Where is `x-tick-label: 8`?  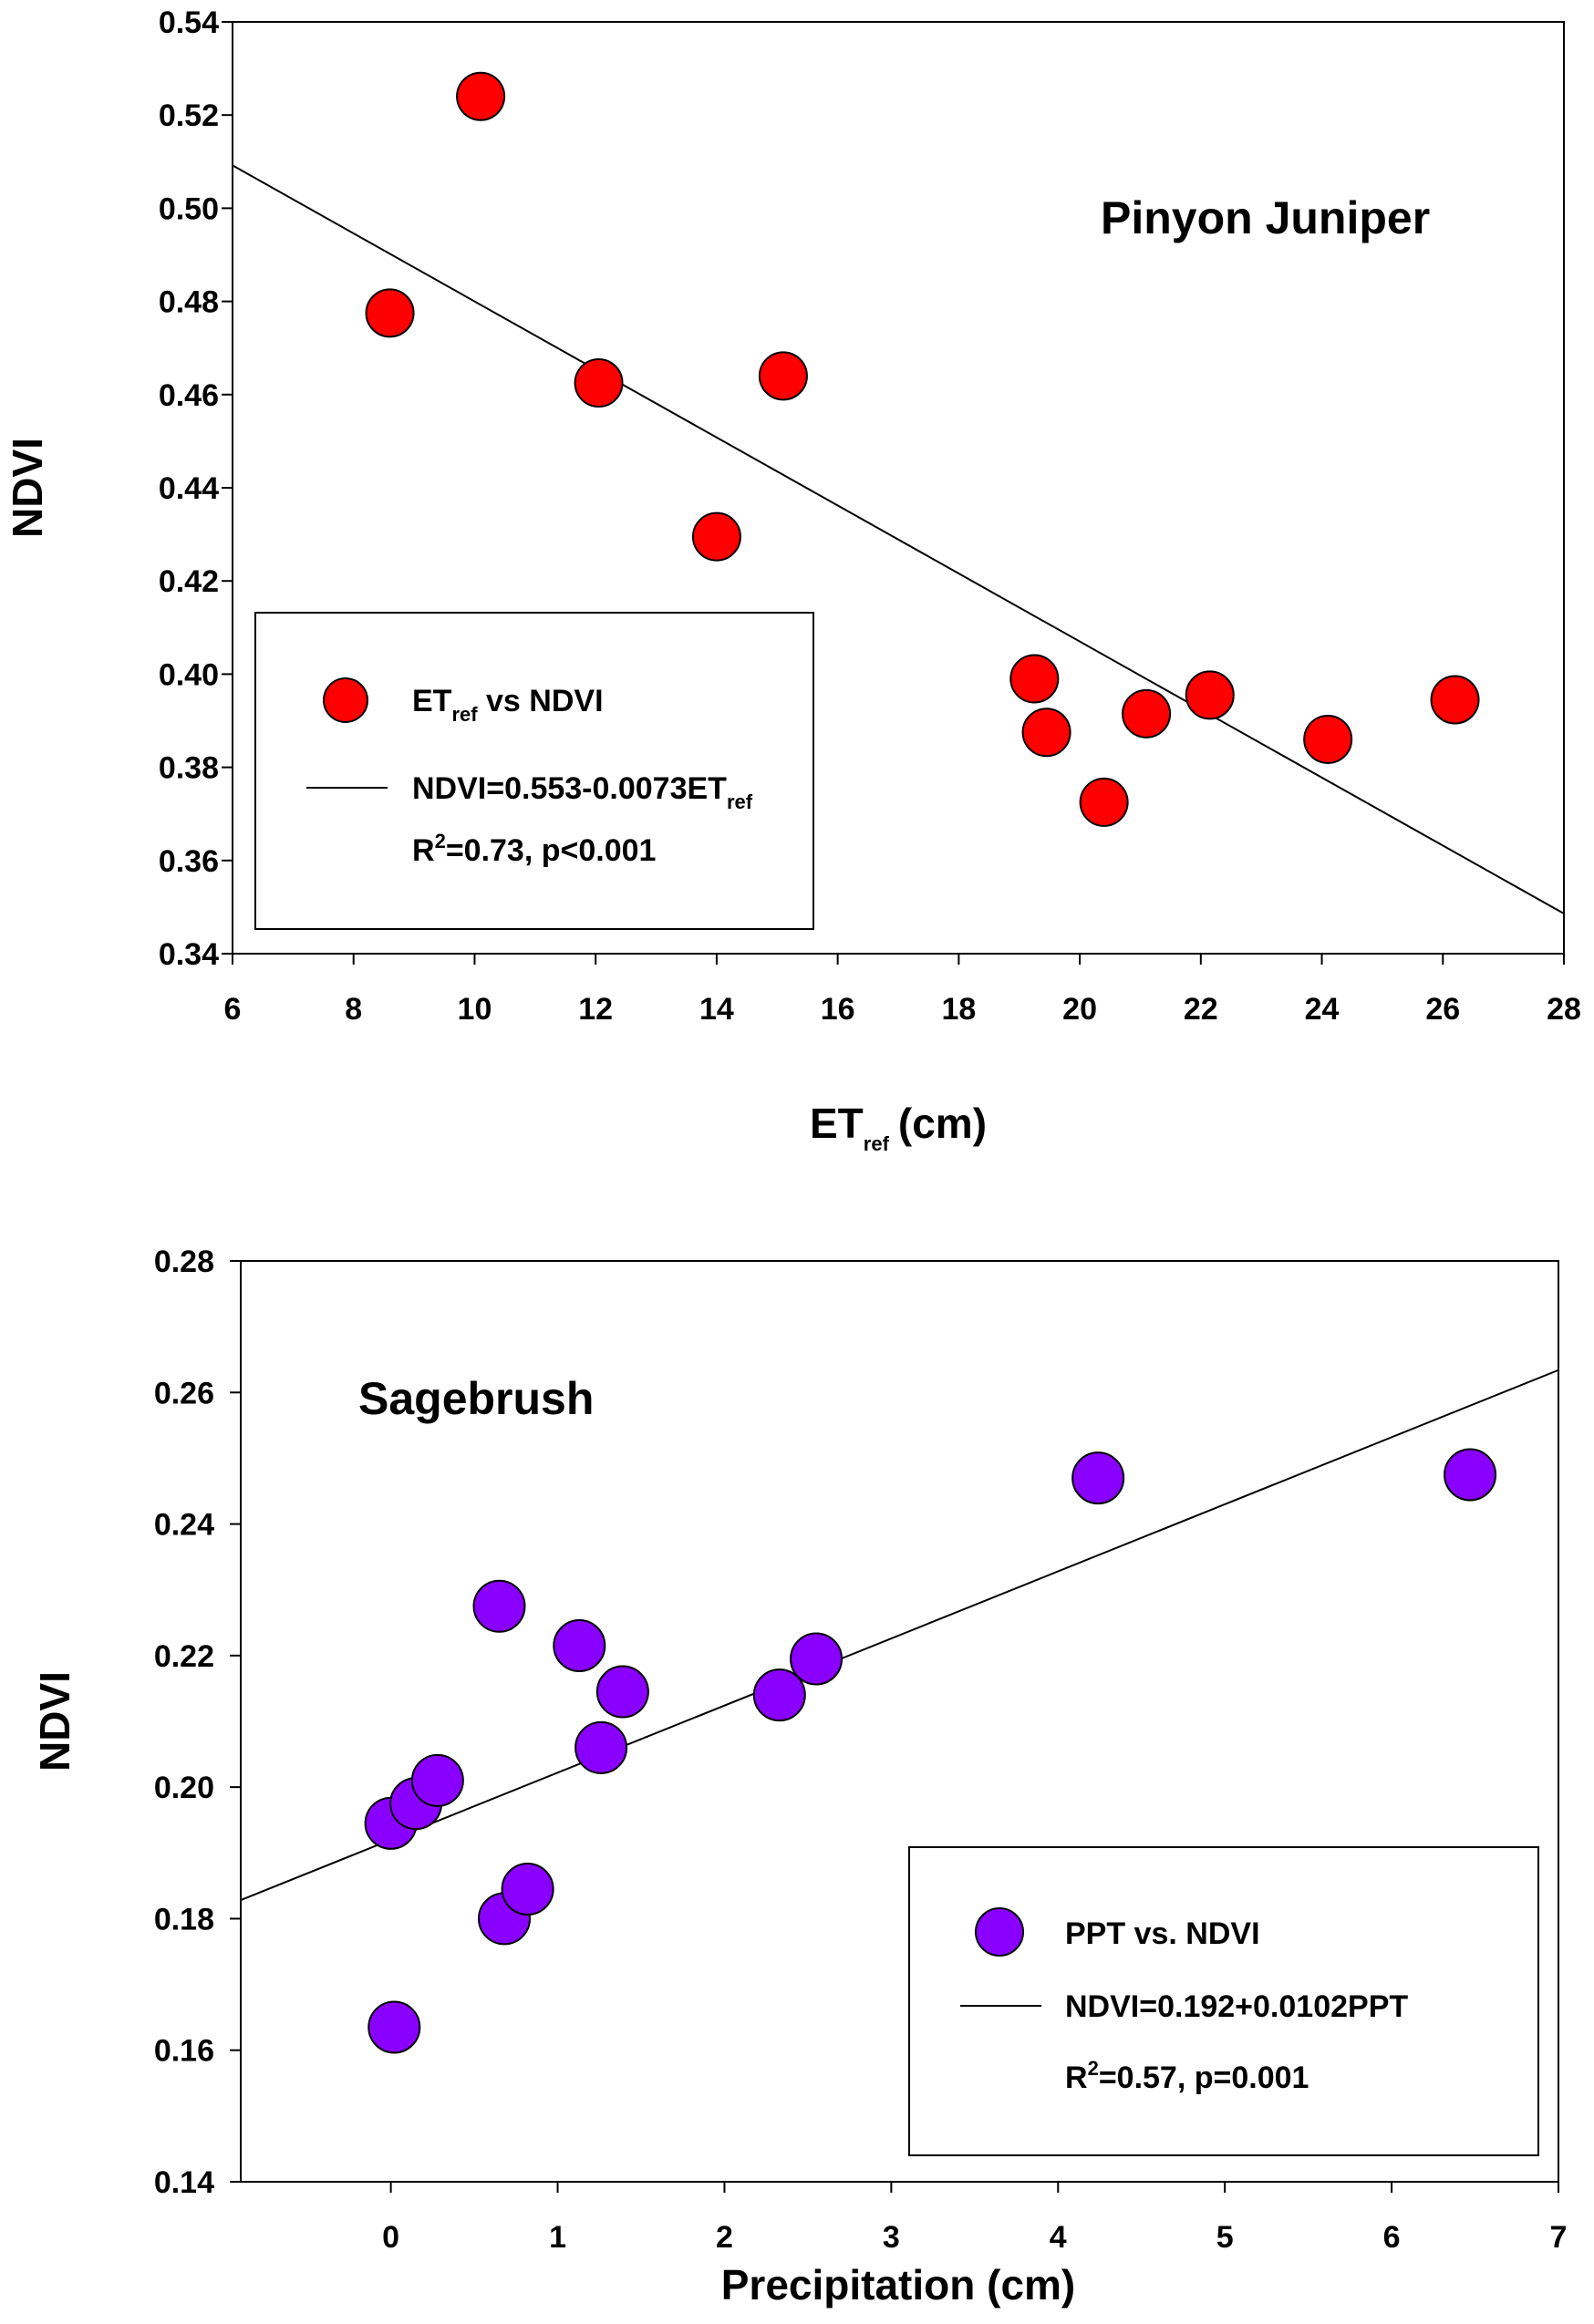 x-tick-label: 8 is located at coordinates (354, 1009).